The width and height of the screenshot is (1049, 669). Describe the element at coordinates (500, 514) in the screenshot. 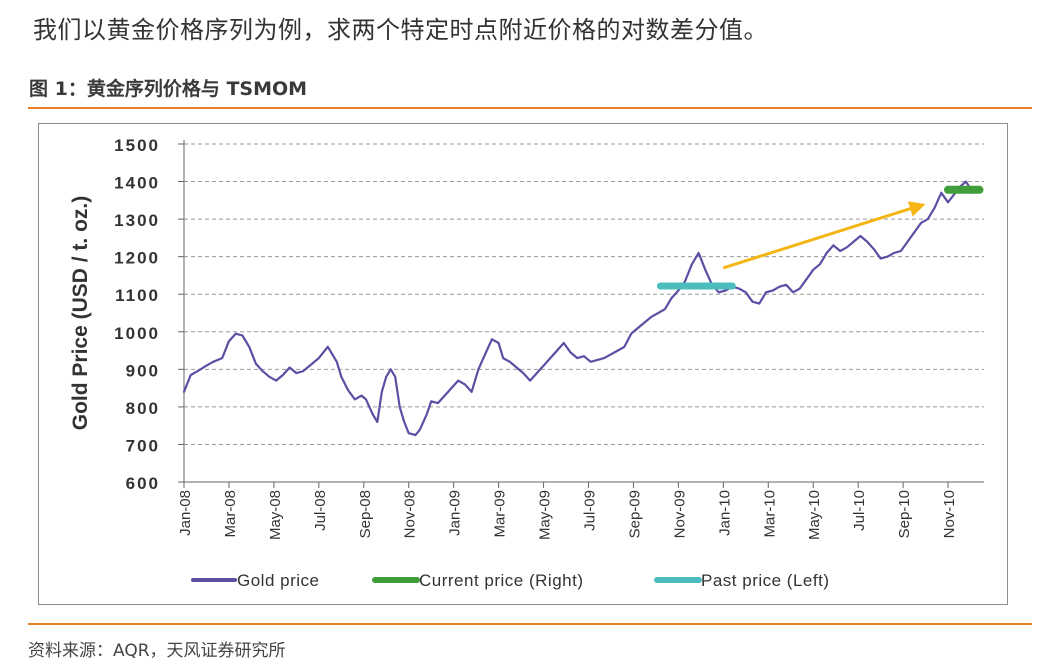

I see `x-tick-label: Mar-09` at that location.